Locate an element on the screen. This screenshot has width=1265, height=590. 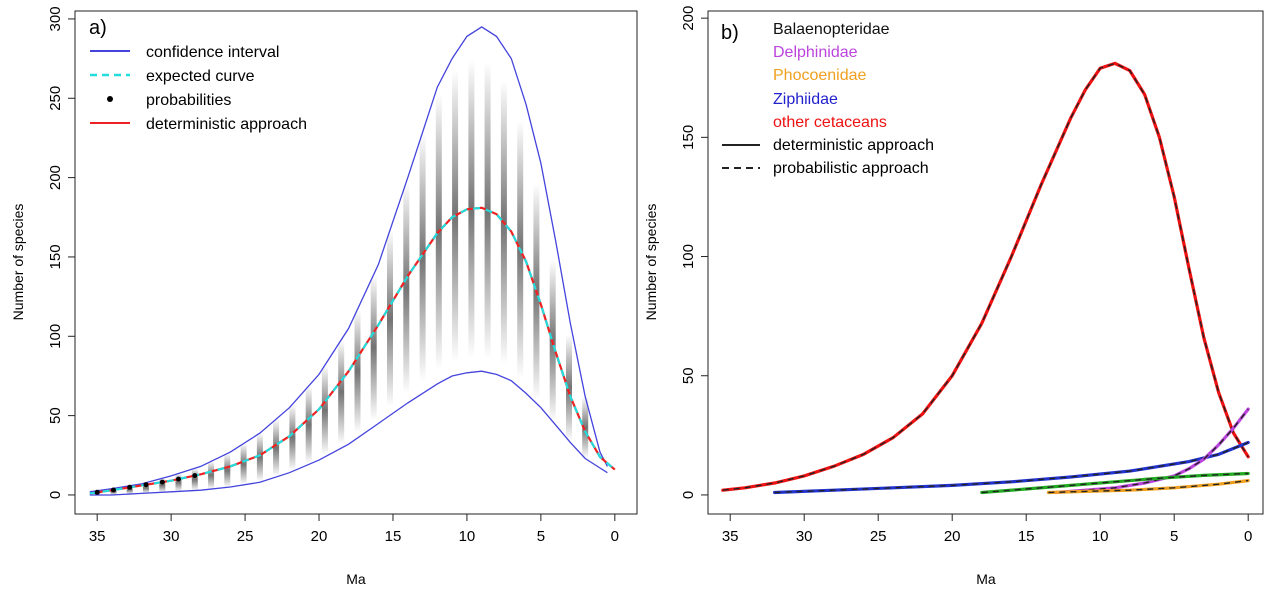
series-dashed-ziphiidae is located at coordinates (1115, 483).